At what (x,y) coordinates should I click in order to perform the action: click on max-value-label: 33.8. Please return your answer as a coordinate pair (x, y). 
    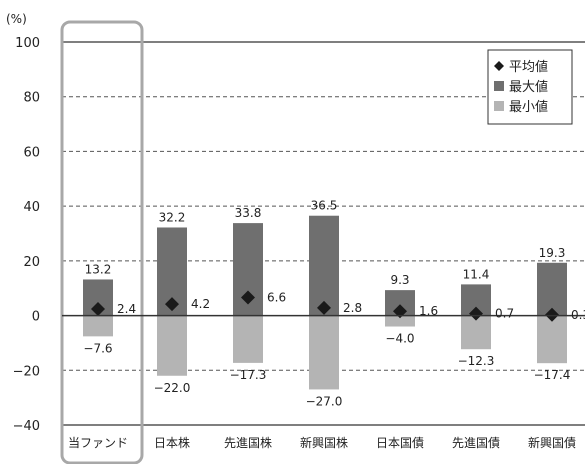
    Looking at the image, I should click on (248, 213).